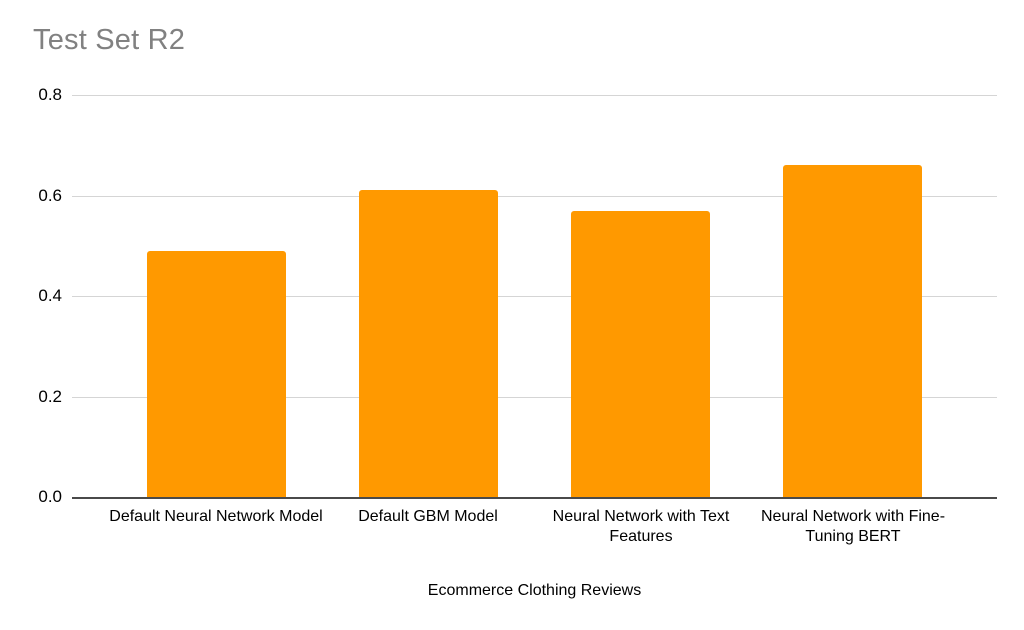 The height and width of the screenshot is (630, 1024). I want to click on y-tick-label: 0.6, so click(50, 195).